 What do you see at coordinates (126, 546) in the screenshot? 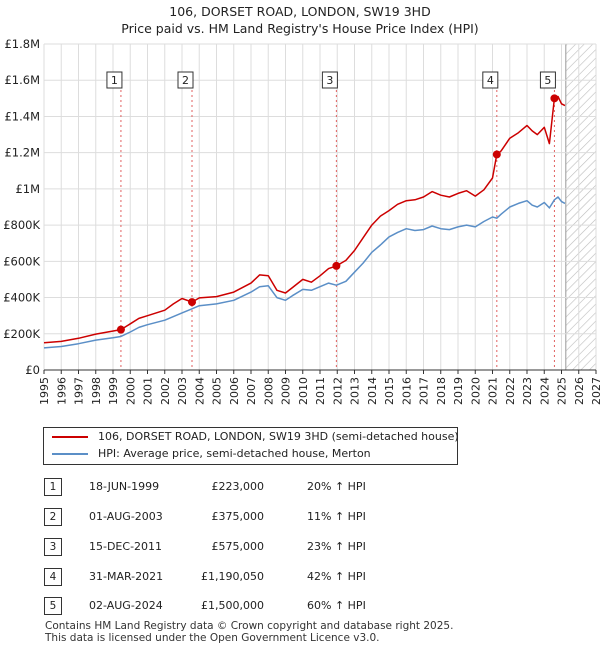
I see `transaction-date: 15-DEC-2011` at bounding box center [126, 546].